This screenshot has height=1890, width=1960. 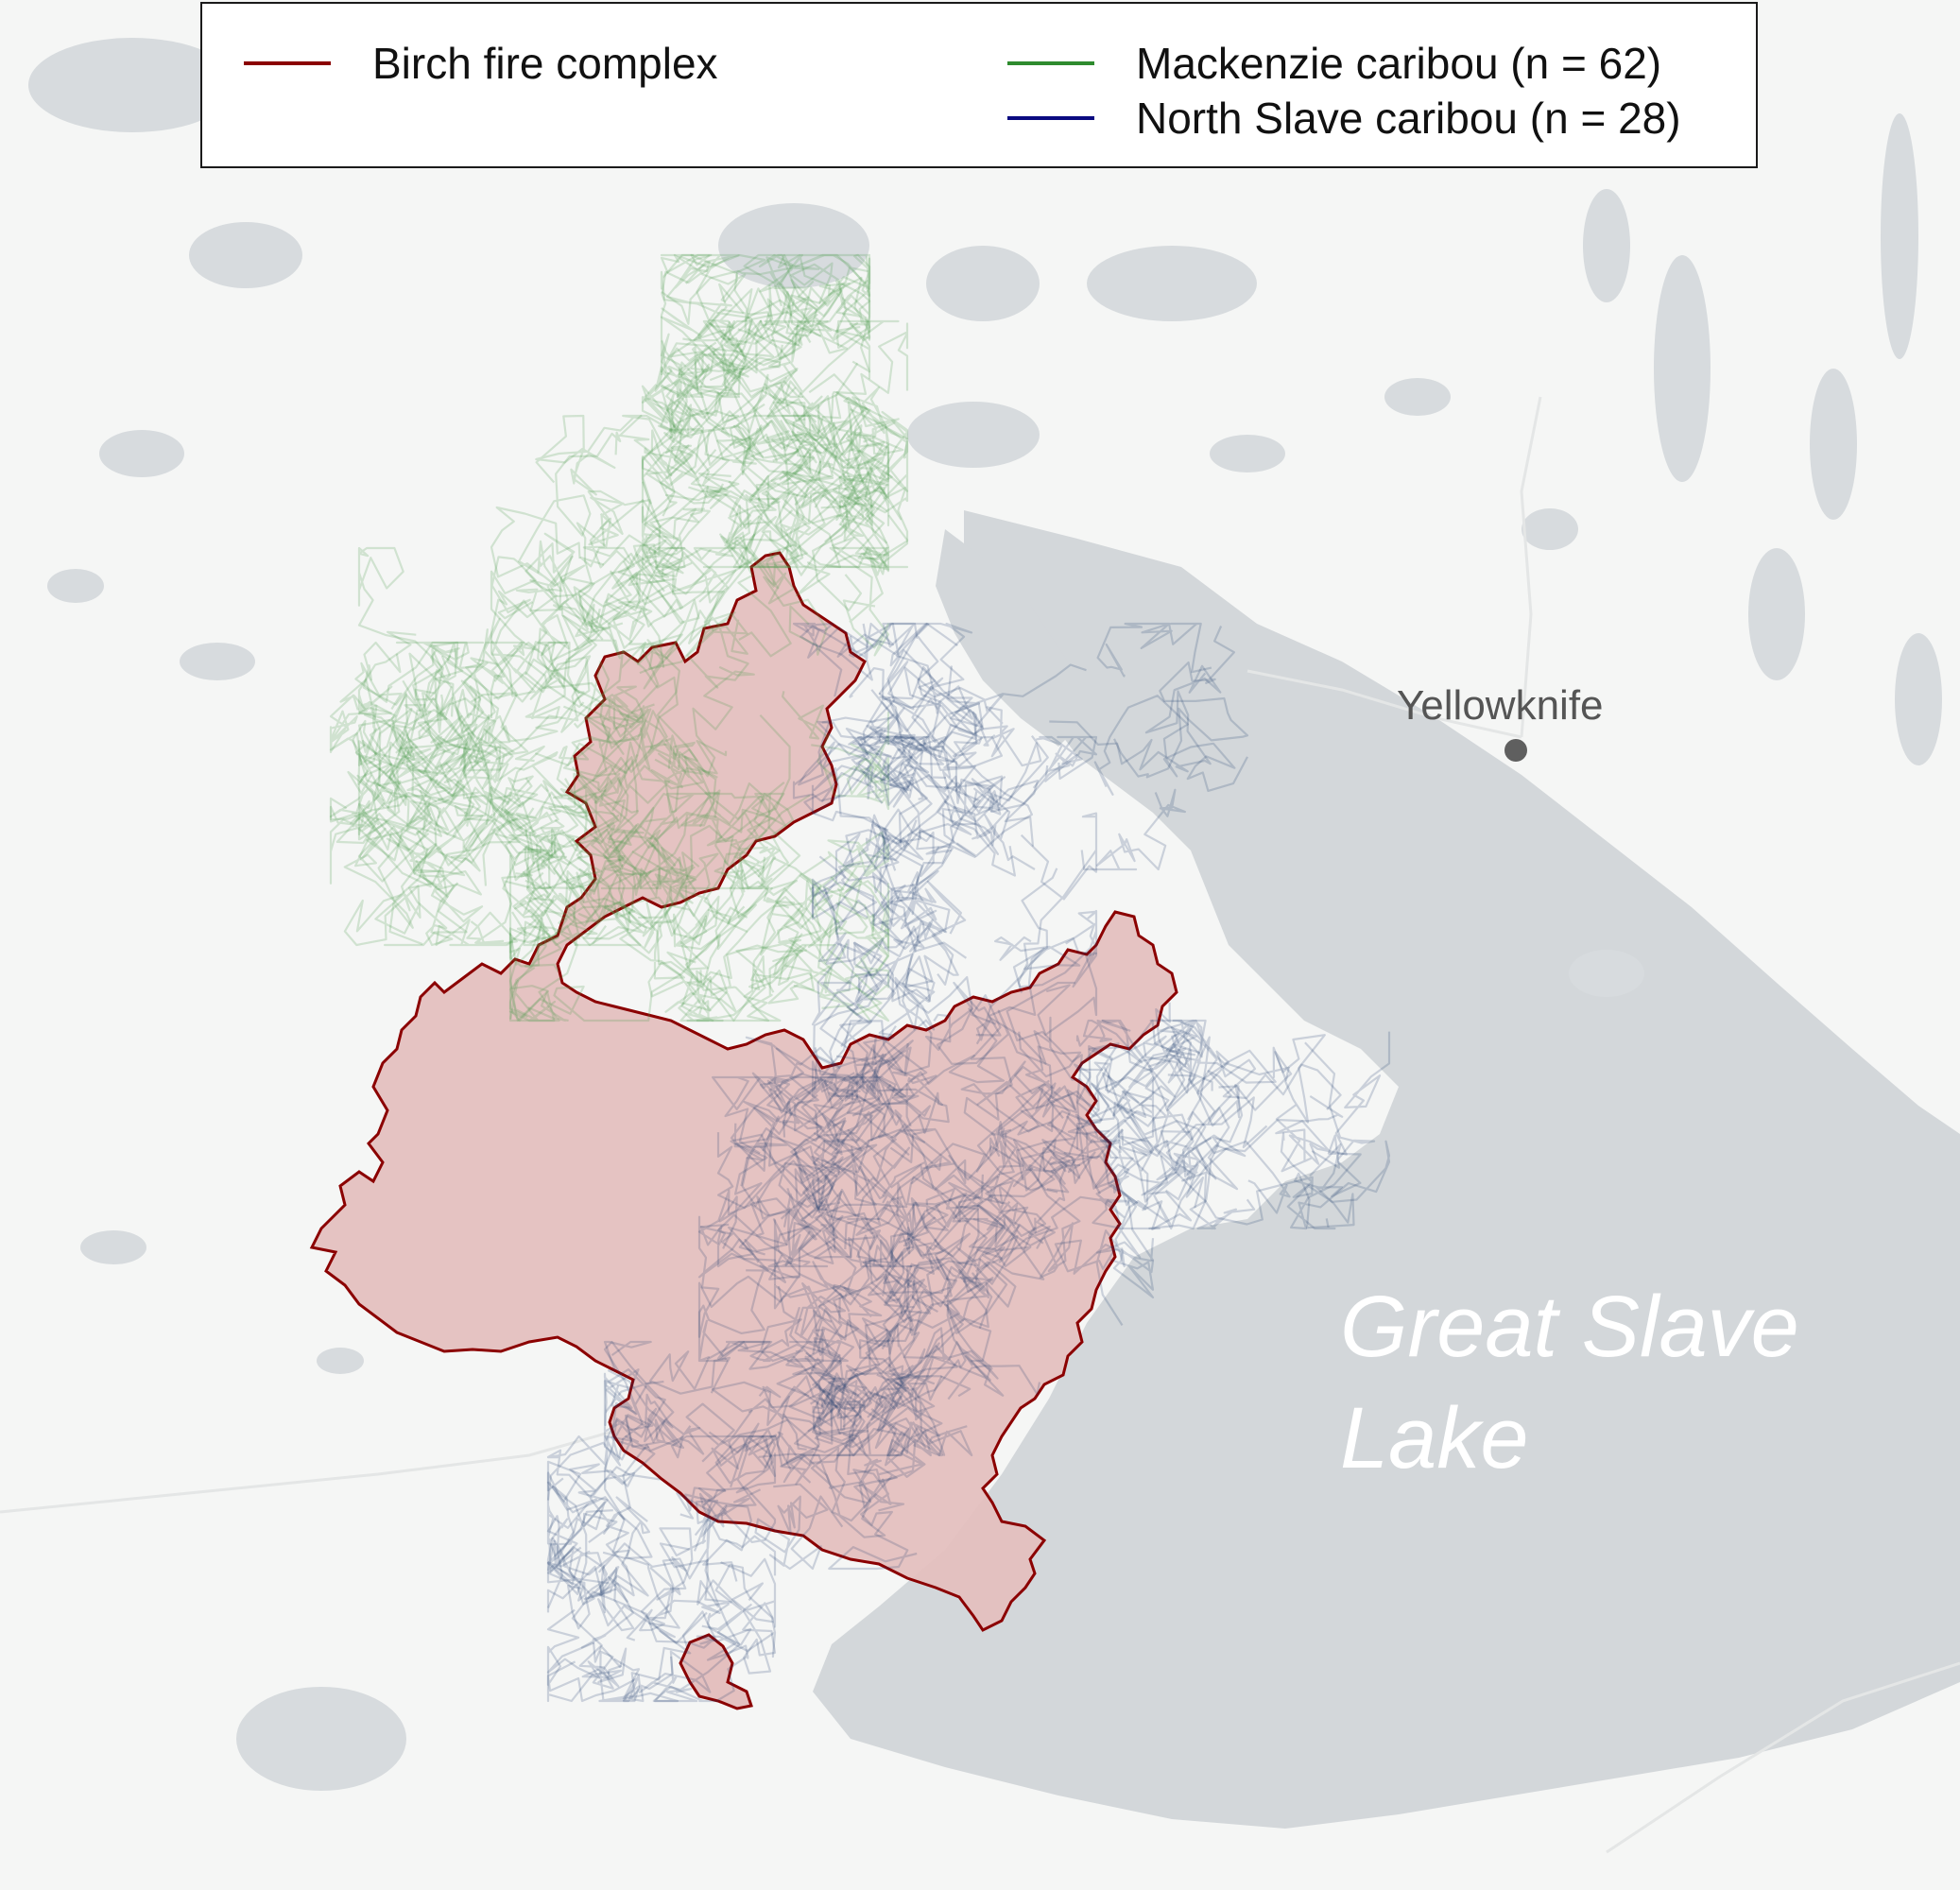 What do you see at coordinates (1050, 63) in the screenshot?
I see `legend-swatch-mackenzie` at bounding box center [1050, 63].